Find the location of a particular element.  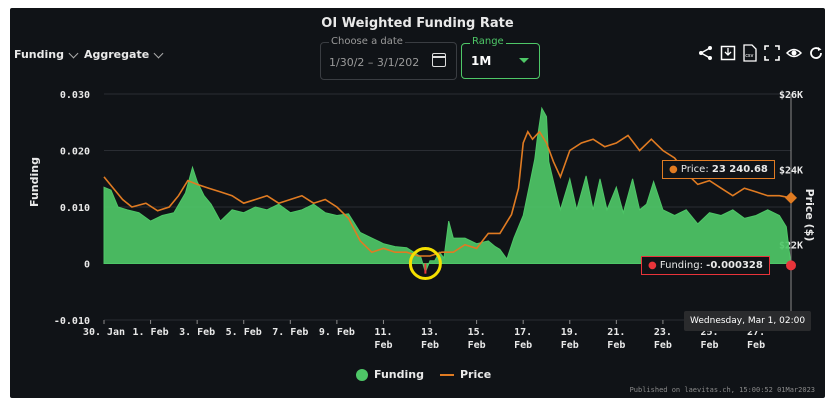

caret-down-icon is located at coordinates (524, 60).